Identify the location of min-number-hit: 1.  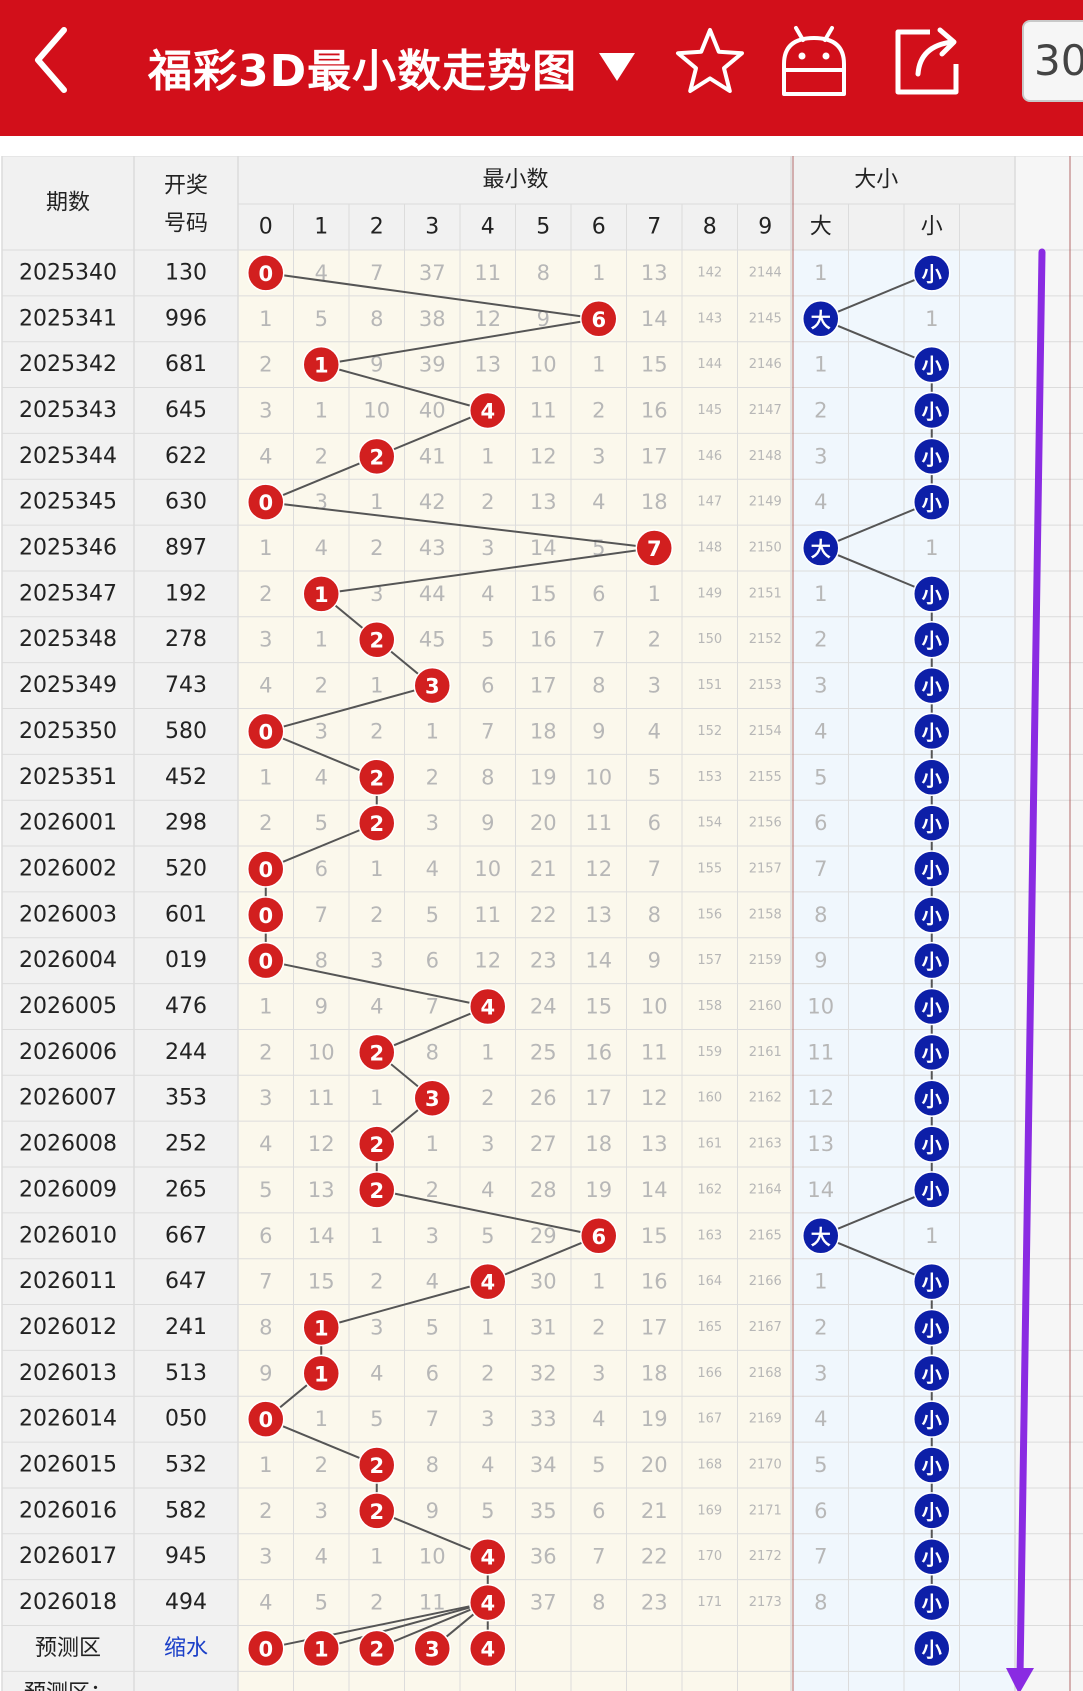
(321, 1328).